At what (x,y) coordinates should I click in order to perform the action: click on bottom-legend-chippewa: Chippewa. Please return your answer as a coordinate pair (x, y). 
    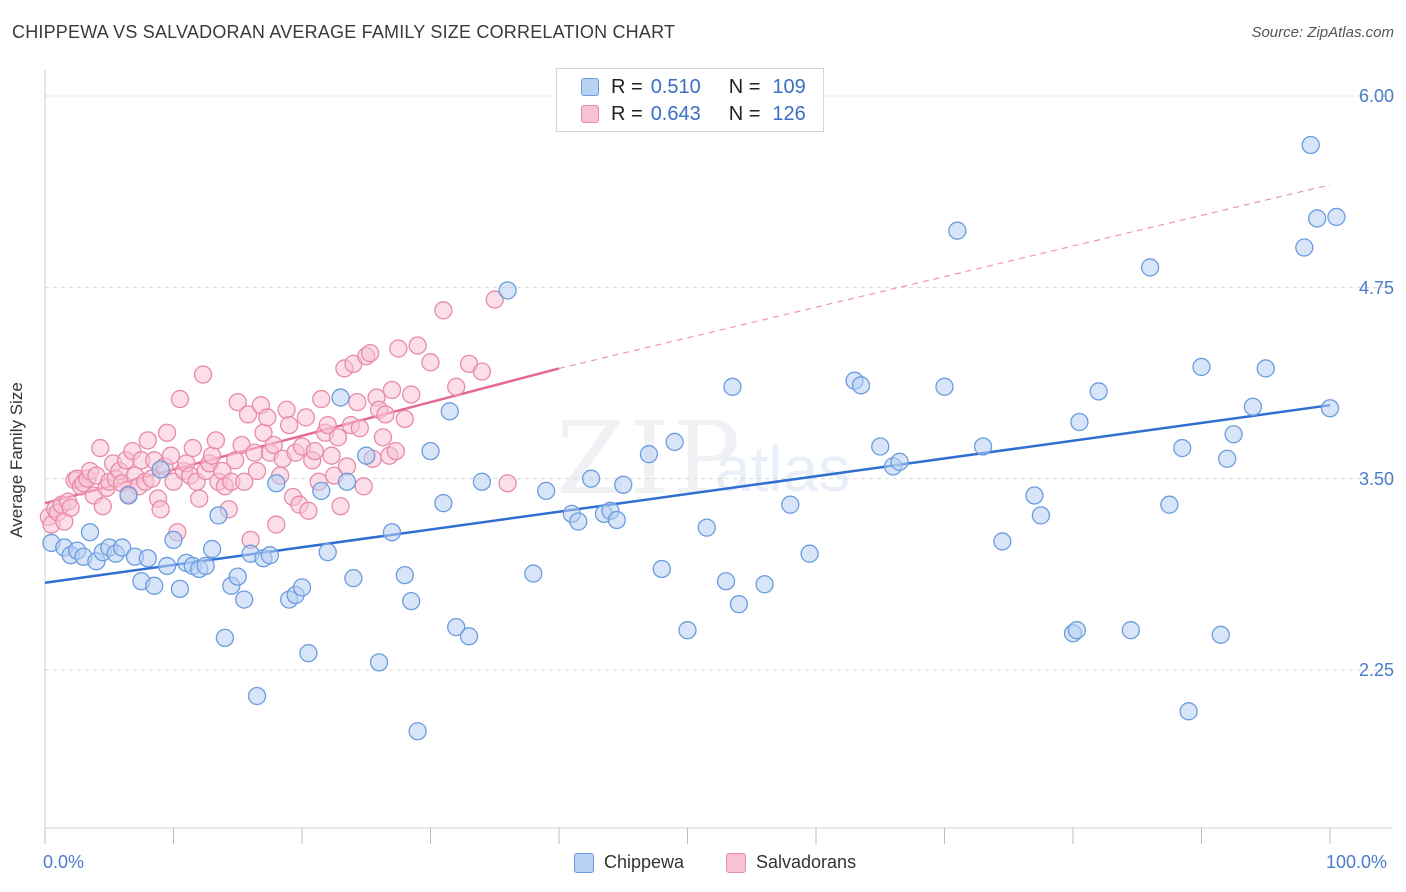
    Looking at the image, I should click on (629, 862).